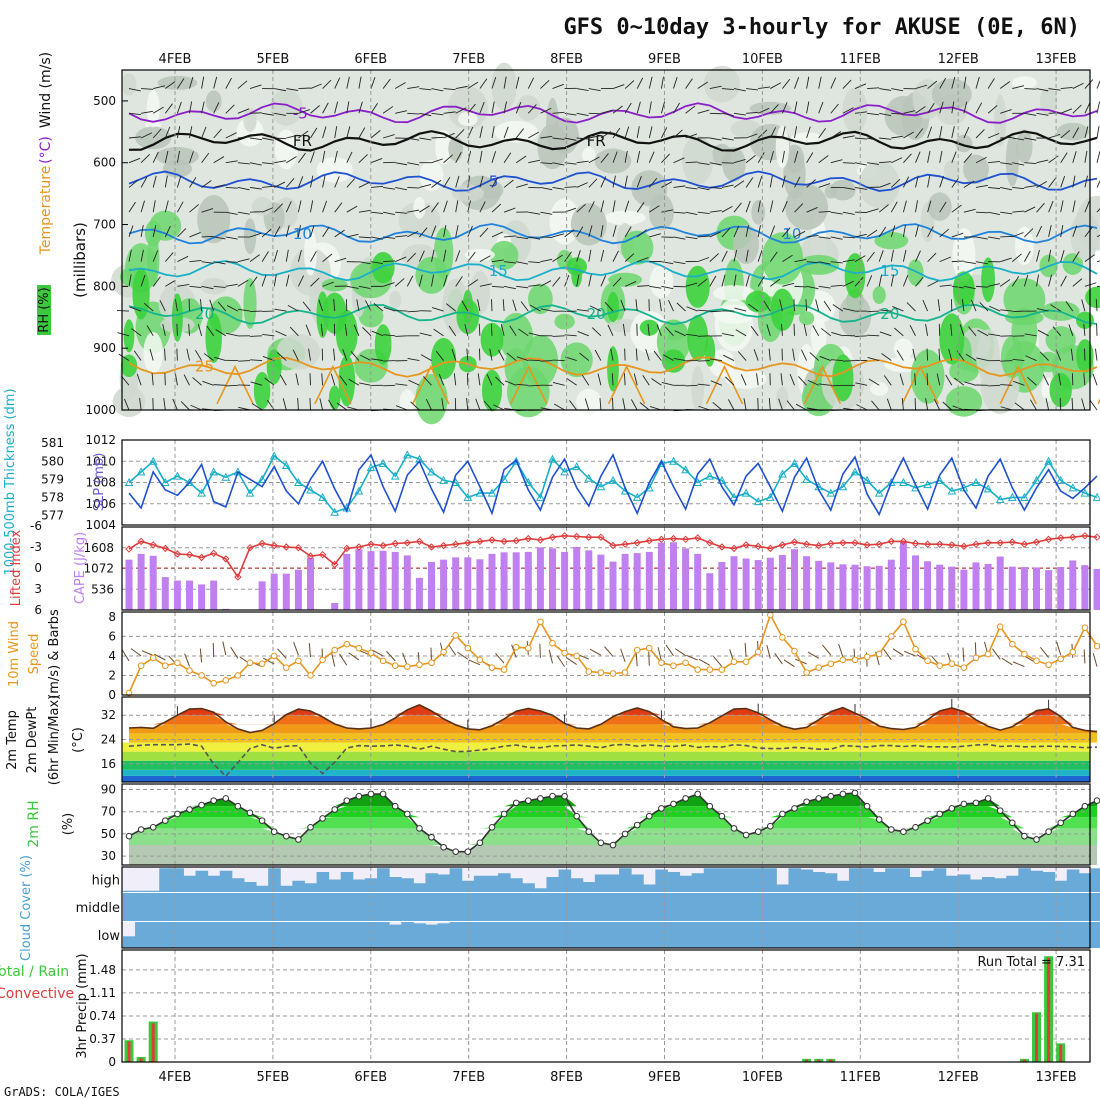 The image size is (1100, 1100). I want to click on cloud-bar-middle, so click(613, 907).